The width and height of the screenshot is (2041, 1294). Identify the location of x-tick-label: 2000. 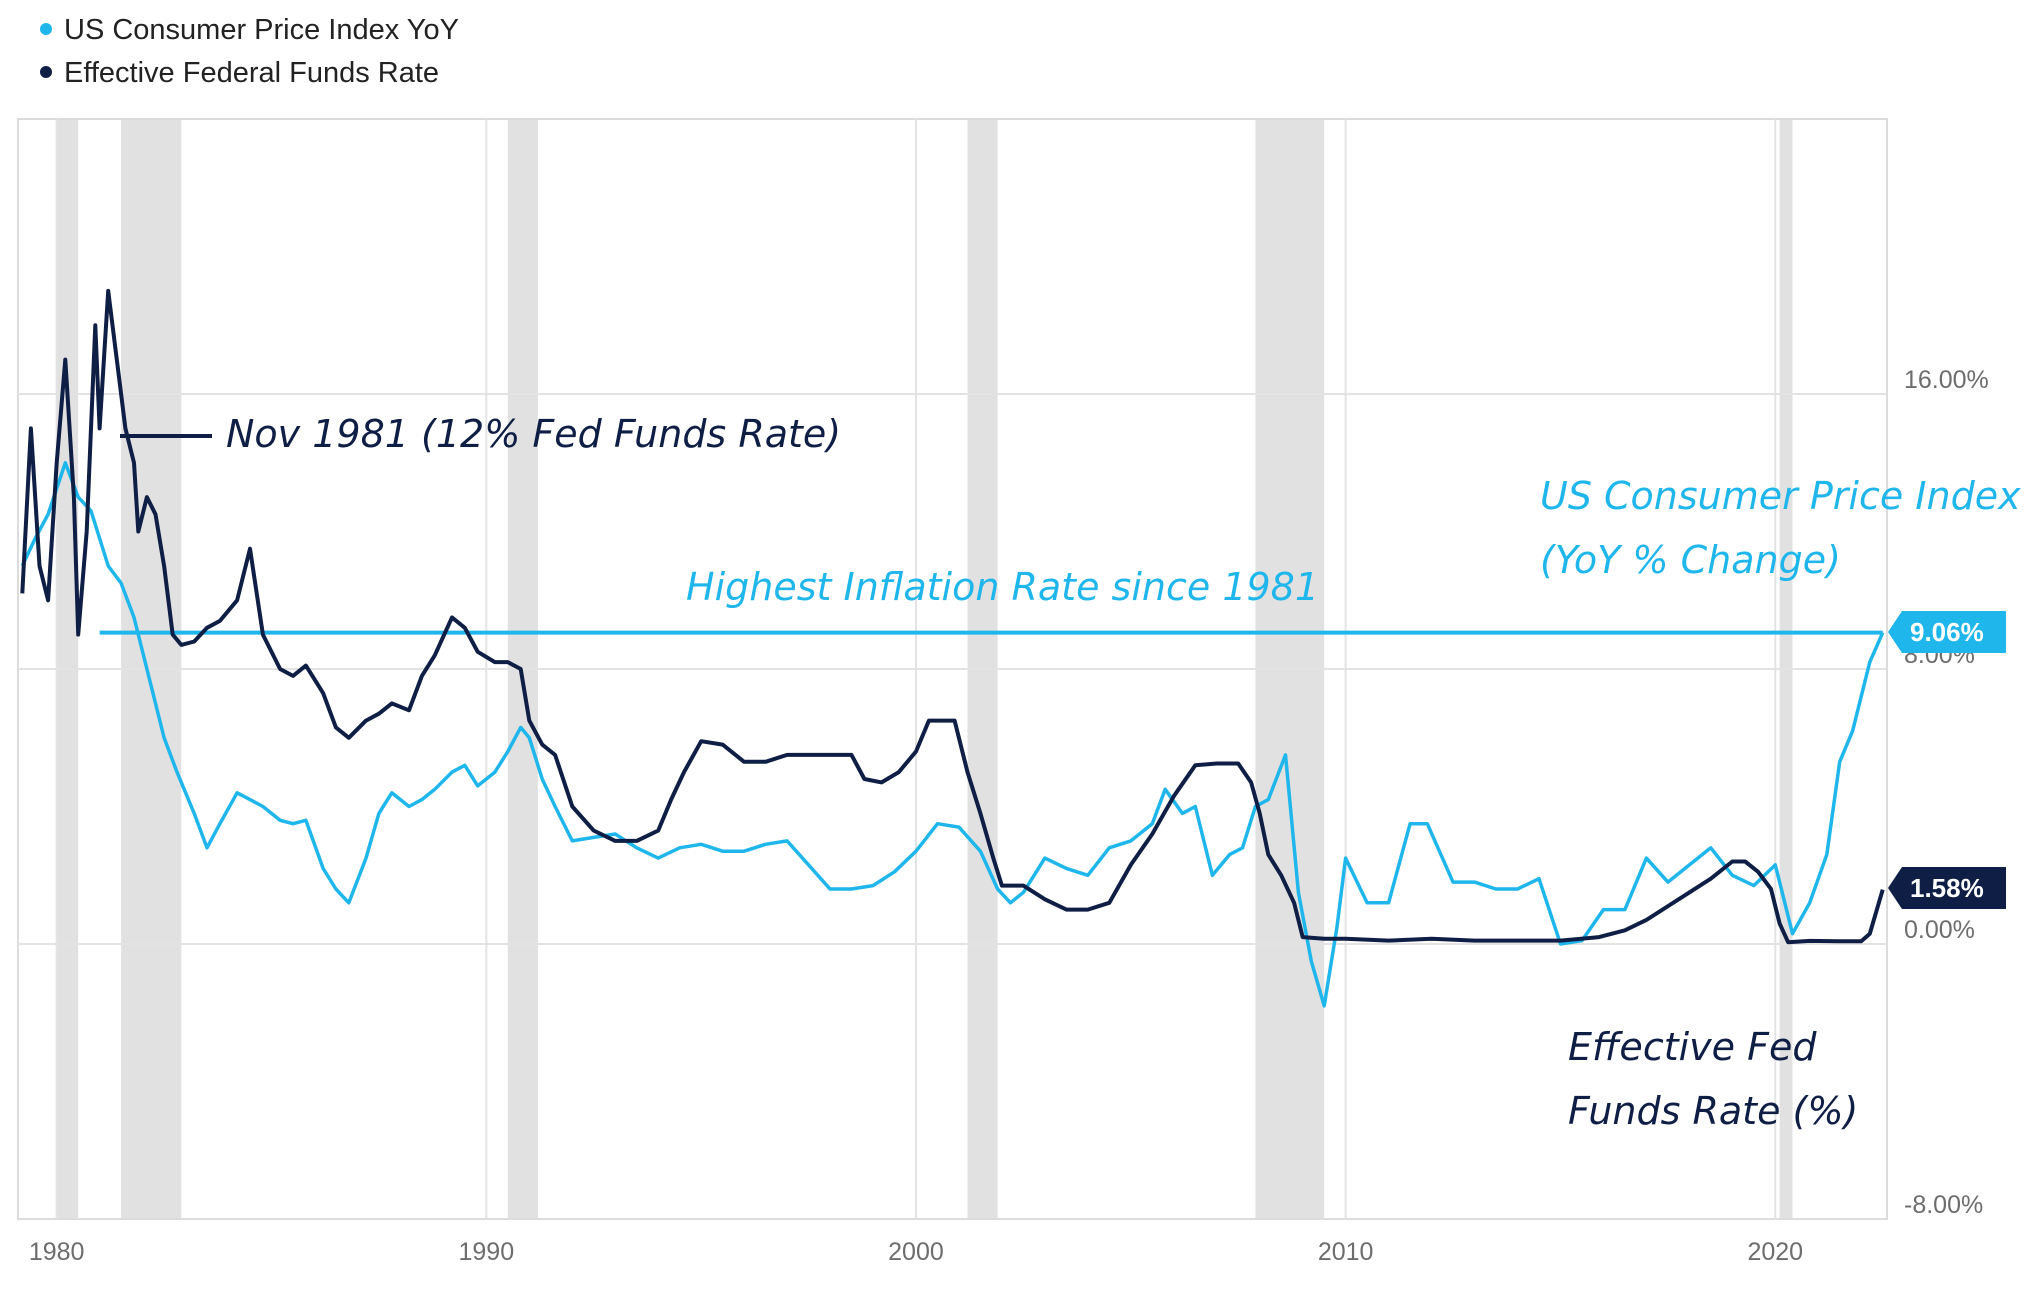
(916, 1252).